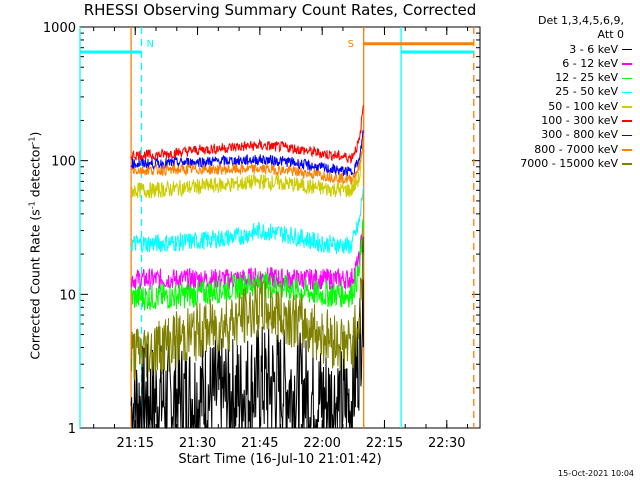 Image resolution: width=640 pixels, height=480 pixels. I want to click on legend-entry-label: 100 - 300 keV, so click(579, 121).